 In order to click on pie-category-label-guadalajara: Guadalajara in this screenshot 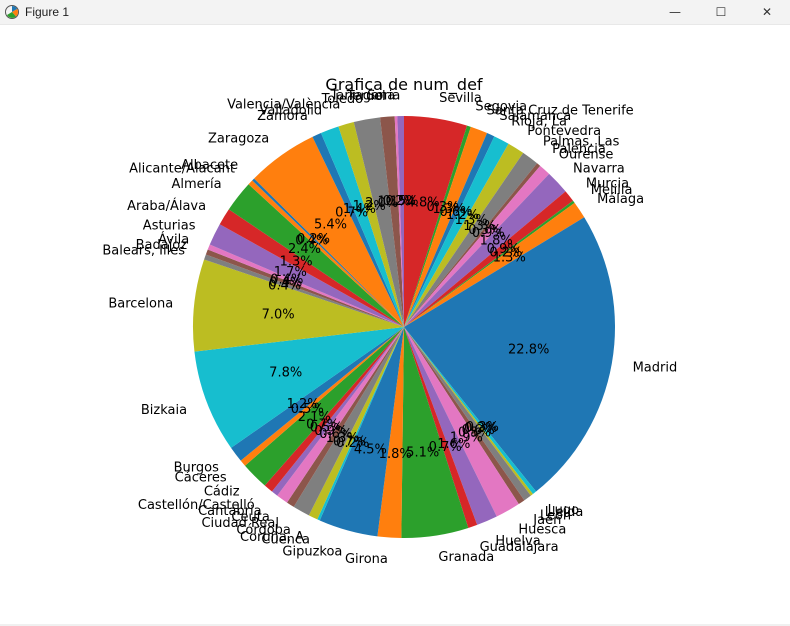, I will do `click(519, 547)`.